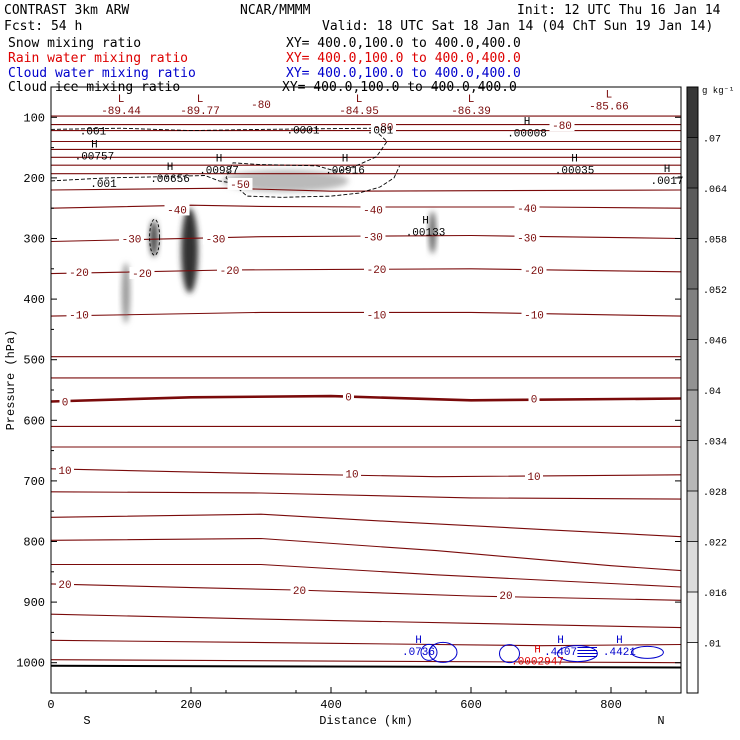  Describe the element at coordinates (67, 10) in the screenshot. I see `header-model: CONTRAST 3km ARW` at that location.